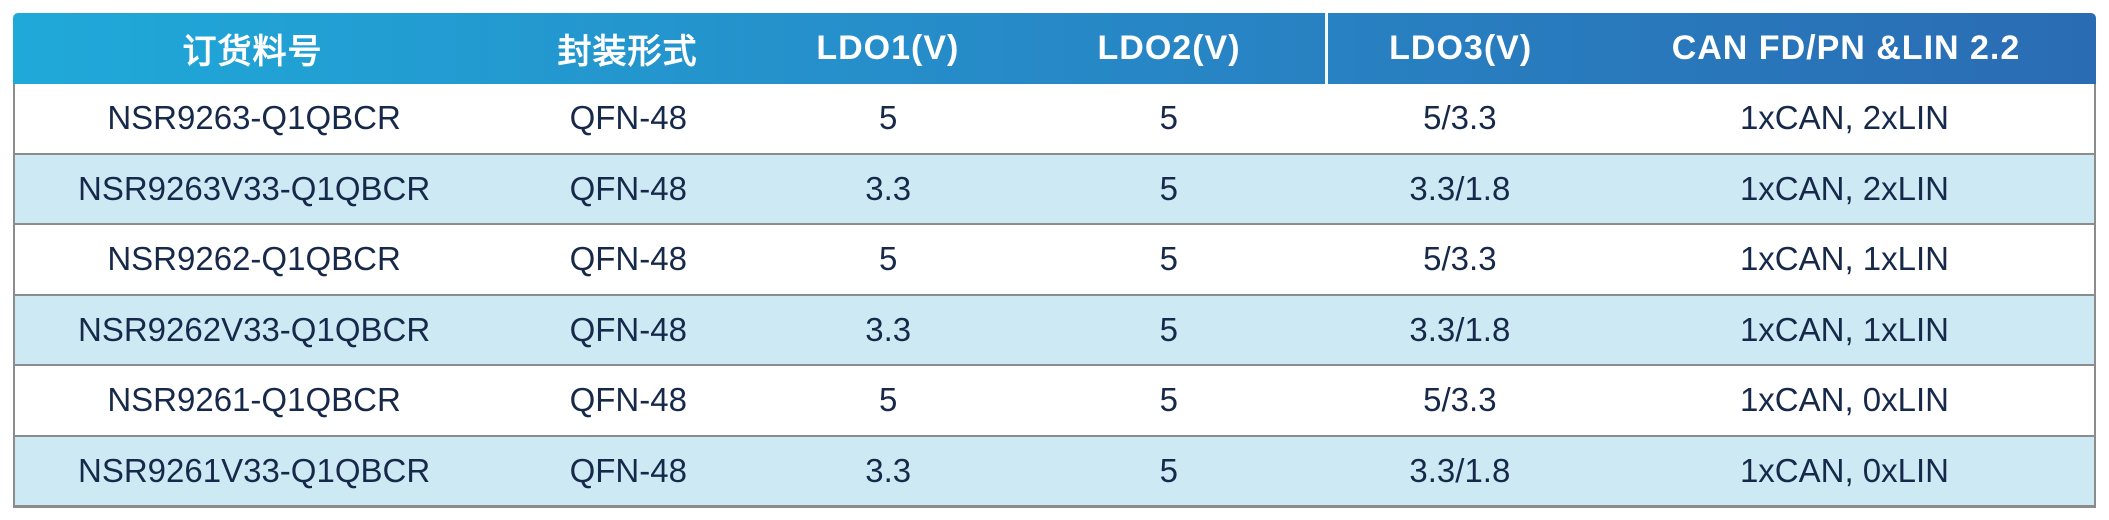 The width and height of the screenshot is (2109, 520). Describe the element at coordinates (254, 329) in the screenshot. I see `table-cell-part-number: NSR9262V33-Q1QBCR` at that location.